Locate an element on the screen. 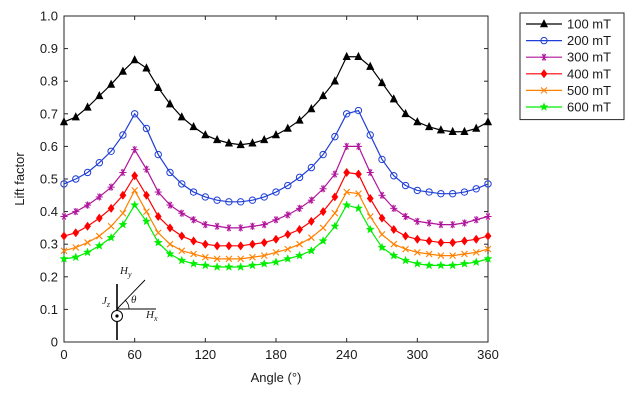  legend-item: 500 mT is located at coordinates (568, 90).